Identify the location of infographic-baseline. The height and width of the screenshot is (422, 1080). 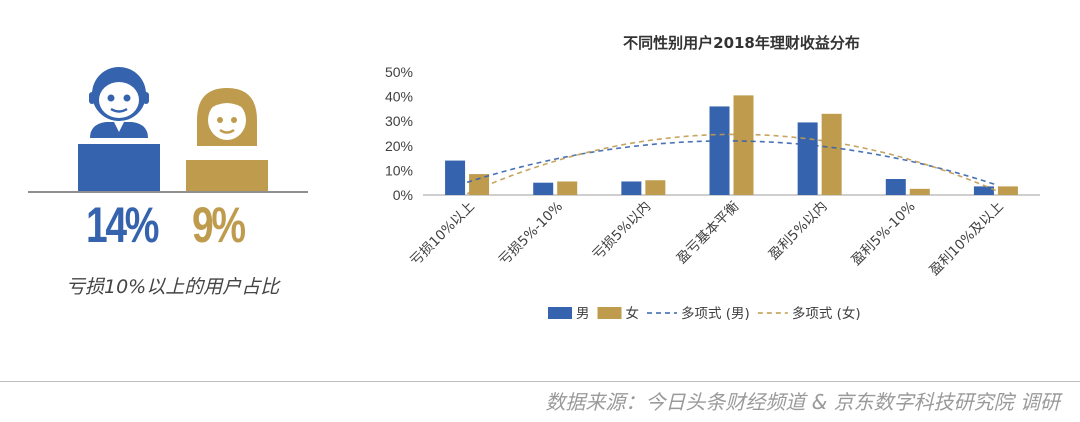
(168, 192).